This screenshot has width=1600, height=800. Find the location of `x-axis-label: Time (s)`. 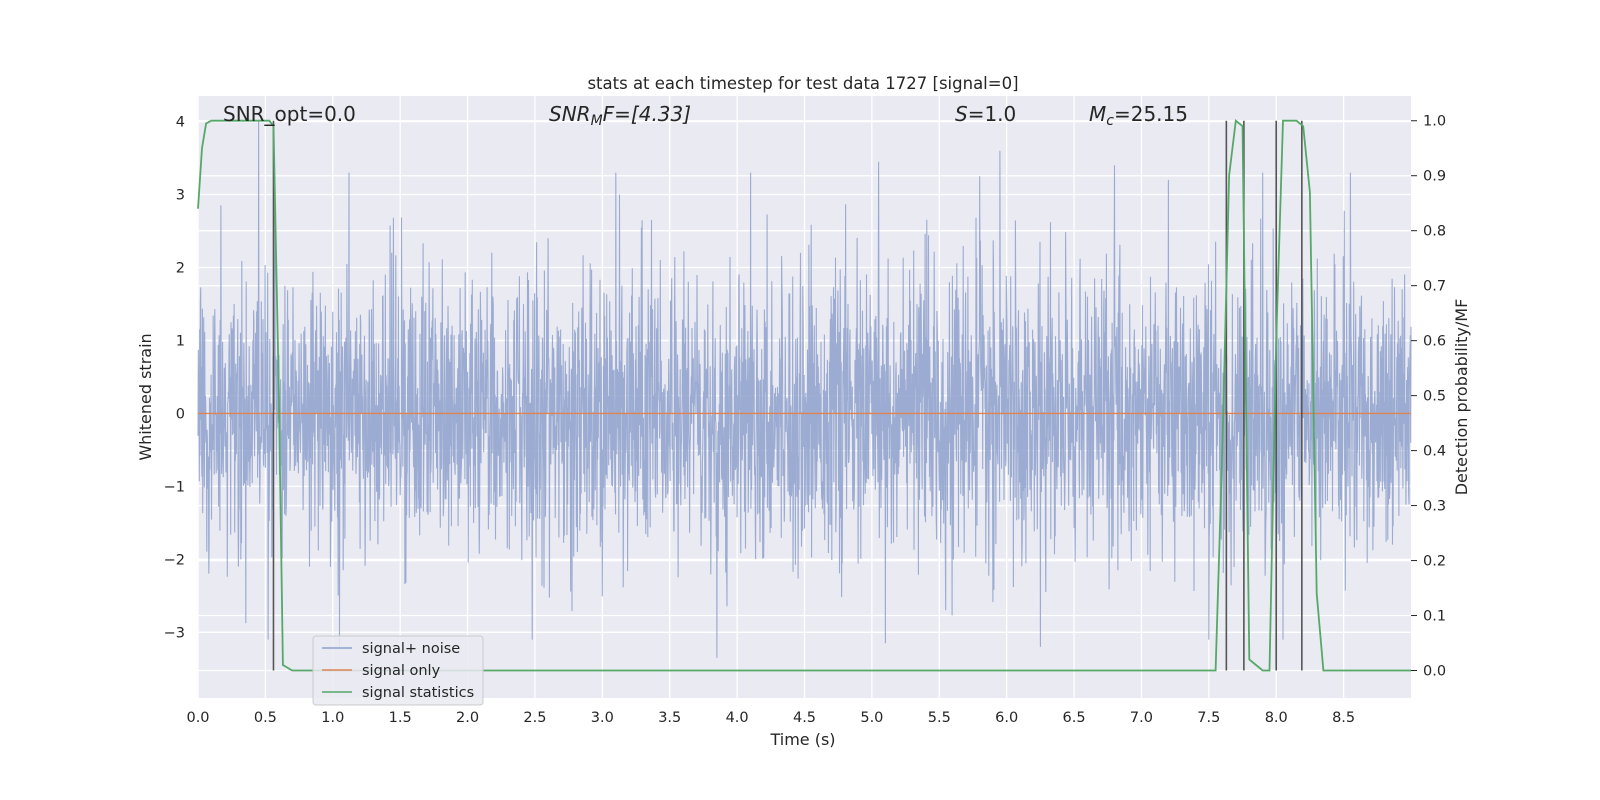

x-axis-label: Time (s) is located at coordinates (802, 739).